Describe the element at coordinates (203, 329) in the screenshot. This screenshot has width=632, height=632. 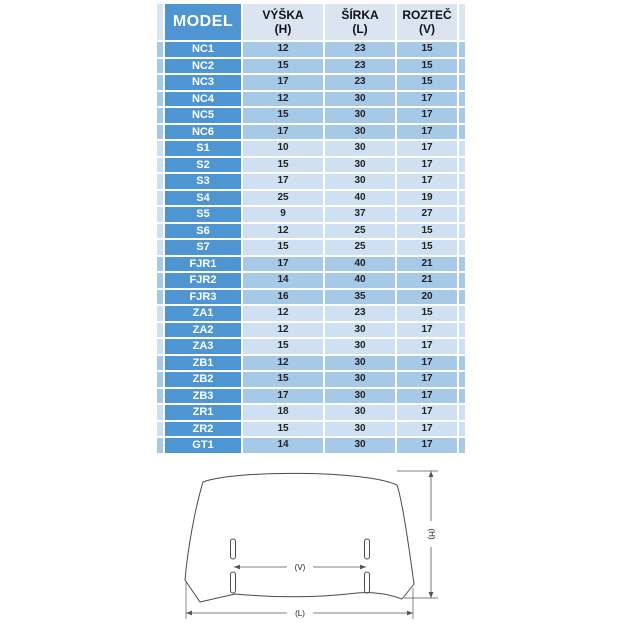
I see `model-cell: ZA2` at that location.